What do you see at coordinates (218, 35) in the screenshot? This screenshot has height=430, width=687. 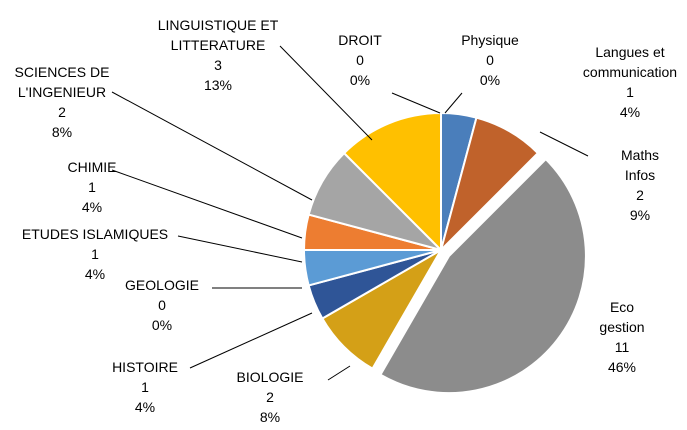 I see `slice-name: LINGUISTIQUE ET LITTERATURE` at bounding box center [218, 35].